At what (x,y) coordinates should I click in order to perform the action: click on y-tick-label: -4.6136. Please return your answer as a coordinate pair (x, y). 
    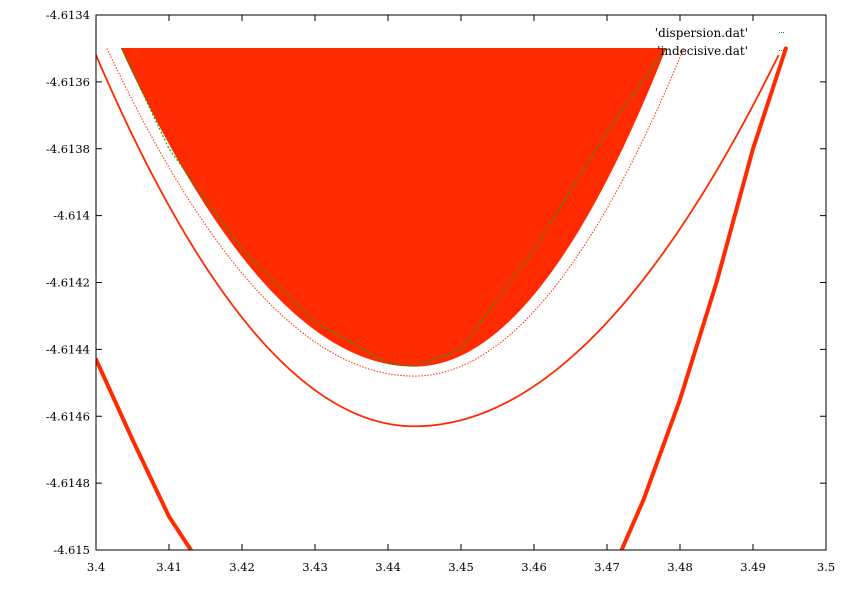
    Looking at the image, I should click on (68, 82).